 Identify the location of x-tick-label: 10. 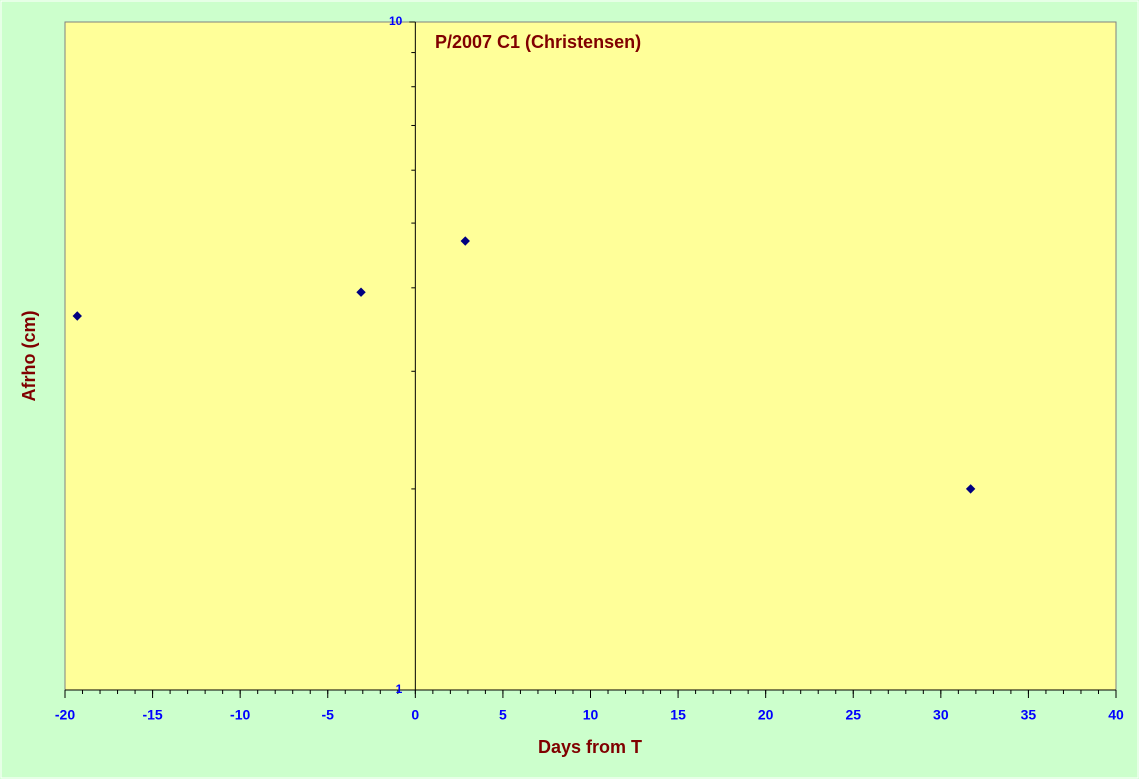
(591, 715).